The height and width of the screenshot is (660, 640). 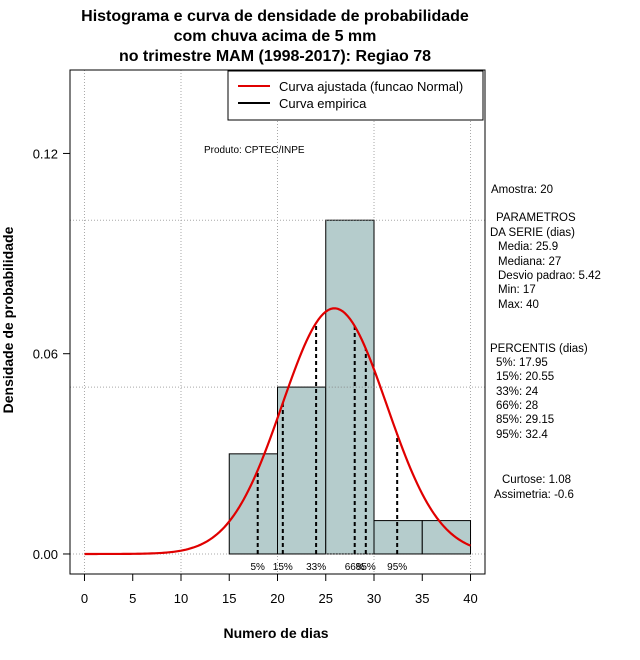 What do you see at coordinates (275, 633) in the screenshot?
I see `x-axis-label: Numero de dias` at bounding box center [275, 633].